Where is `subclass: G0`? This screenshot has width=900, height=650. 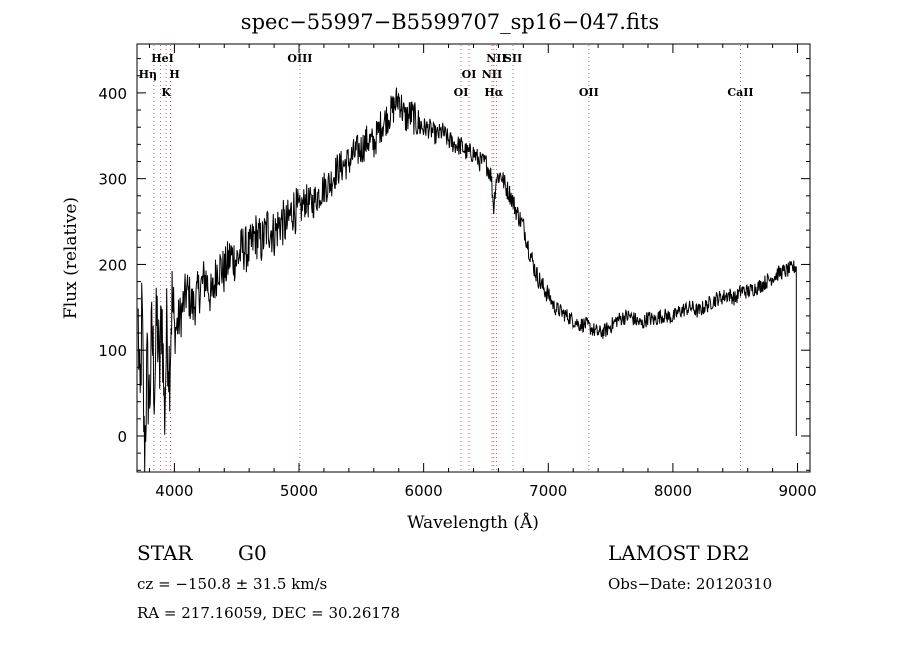 subclass: G0 is located at coordinates (252, 553).